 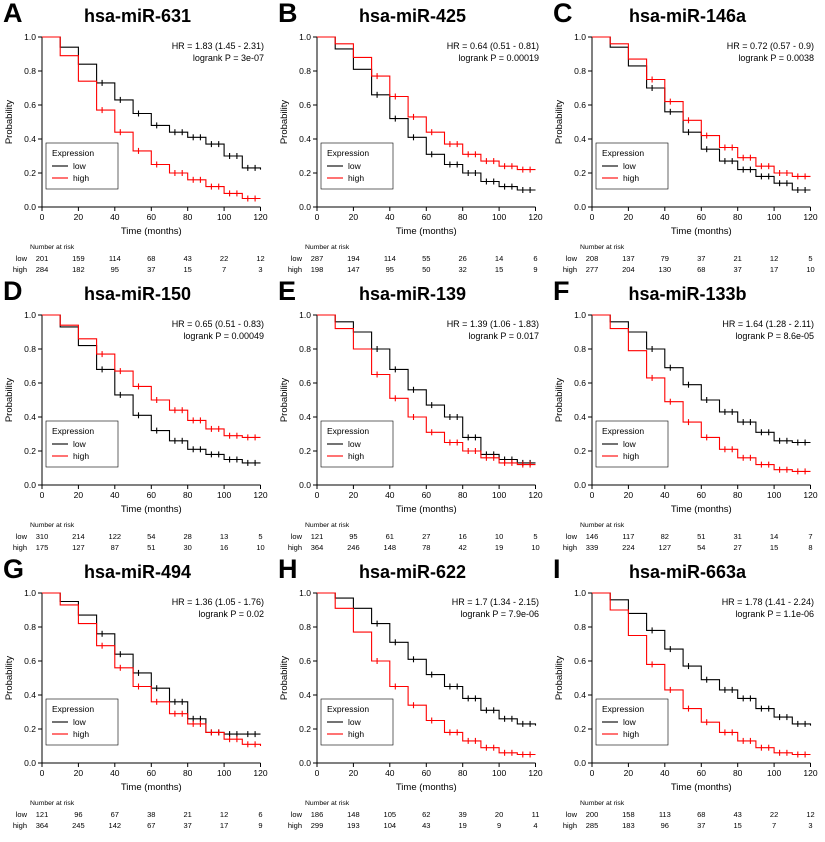 I want to click on svg-text: 32, so click(x=463, y=269).